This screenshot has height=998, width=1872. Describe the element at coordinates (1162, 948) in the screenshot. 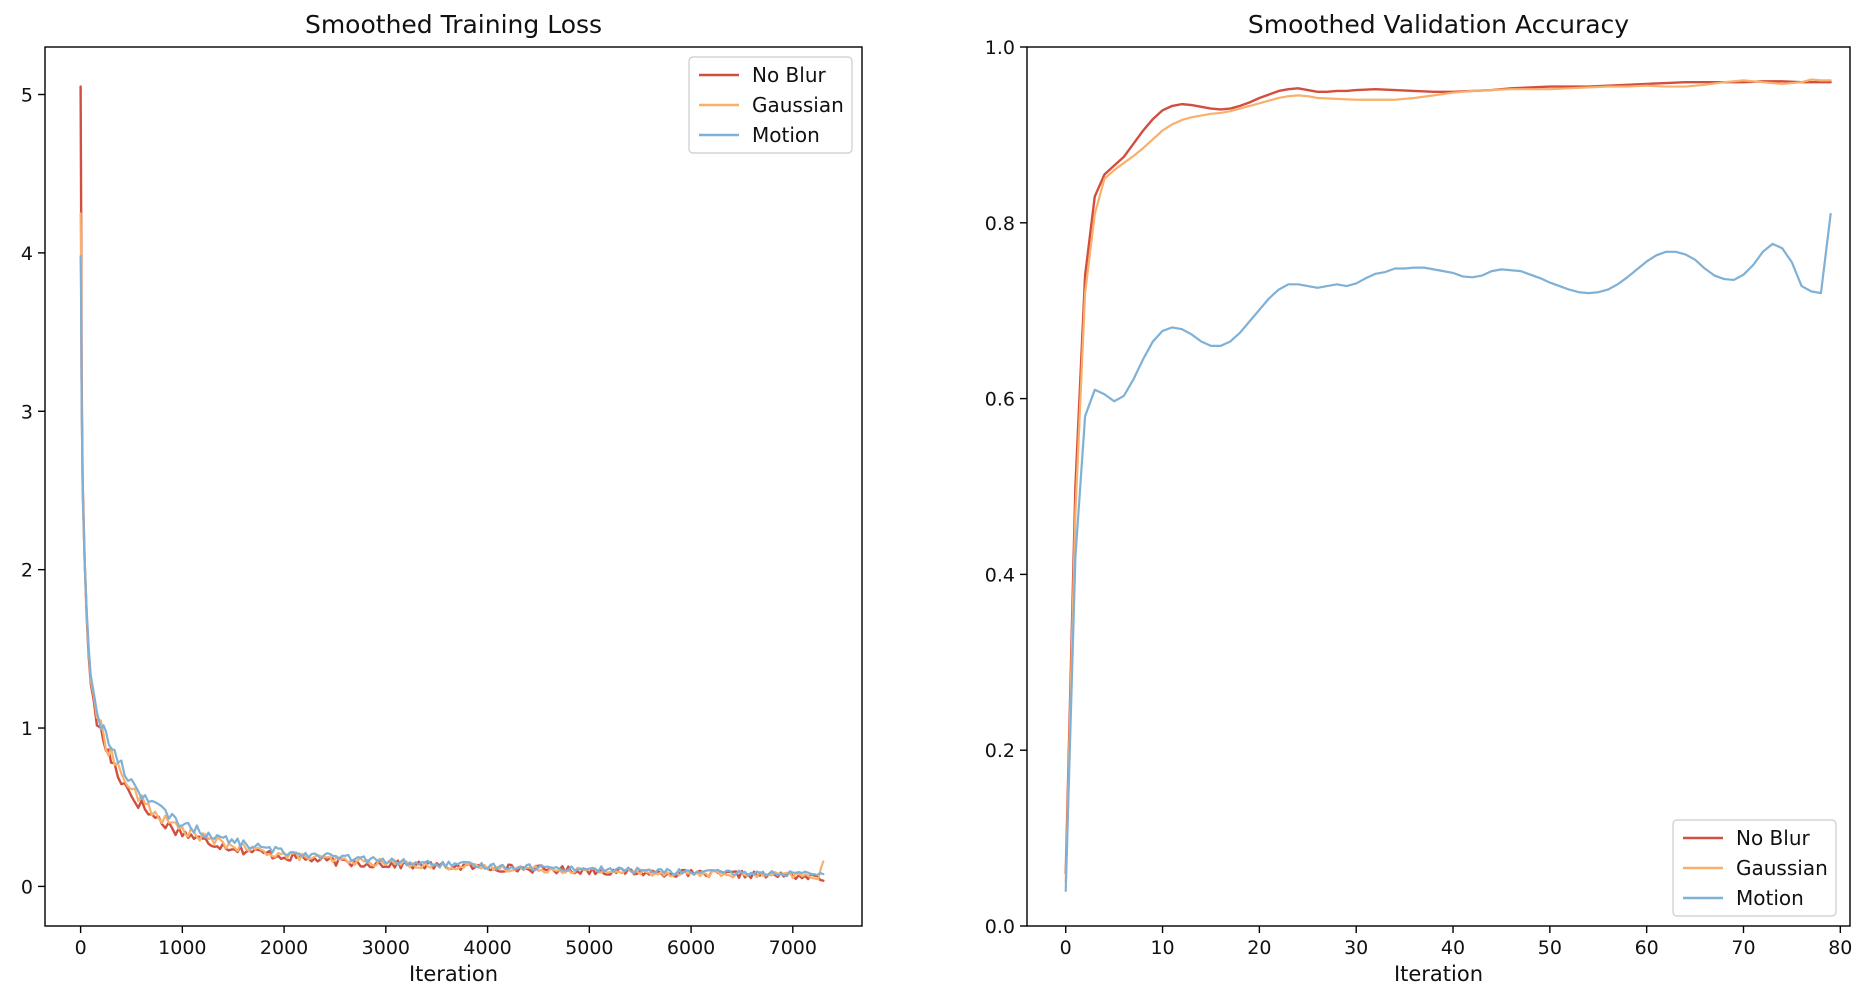

I see `x-tick-label: 10` at that location.